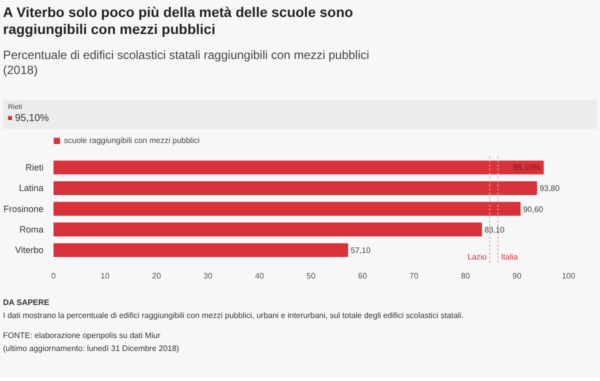  What do you see at coordinates (550, 189) in the screenshot?
I see `data-label: 93,80` at bounding box center [550, 189].